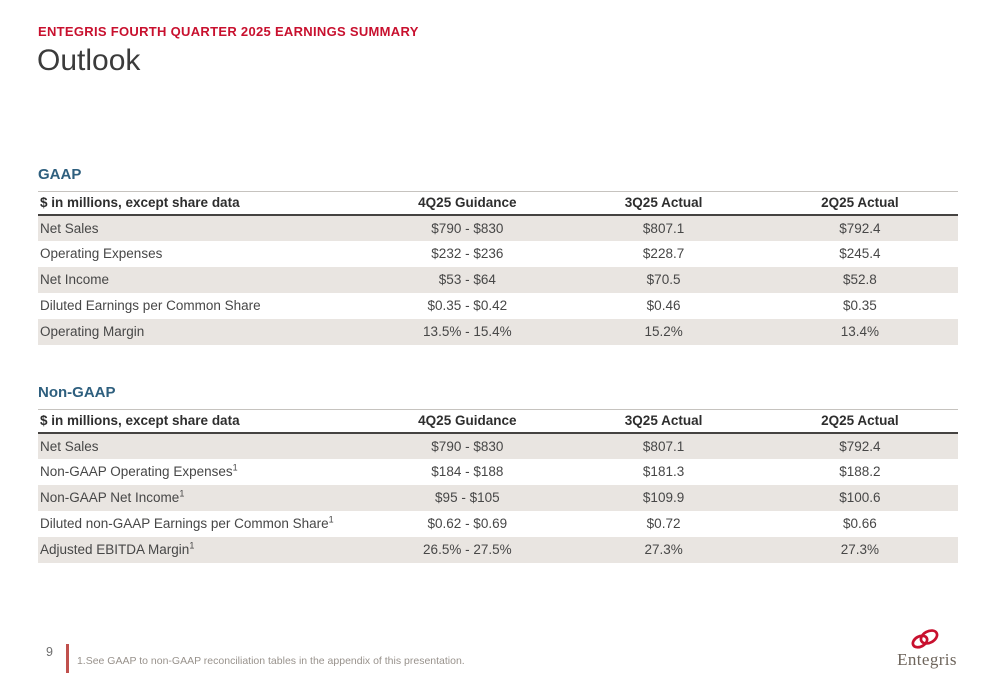 This screenshot has height=685, width=1000. I want to click on cell-value: 15.2%, so click(663, 331).